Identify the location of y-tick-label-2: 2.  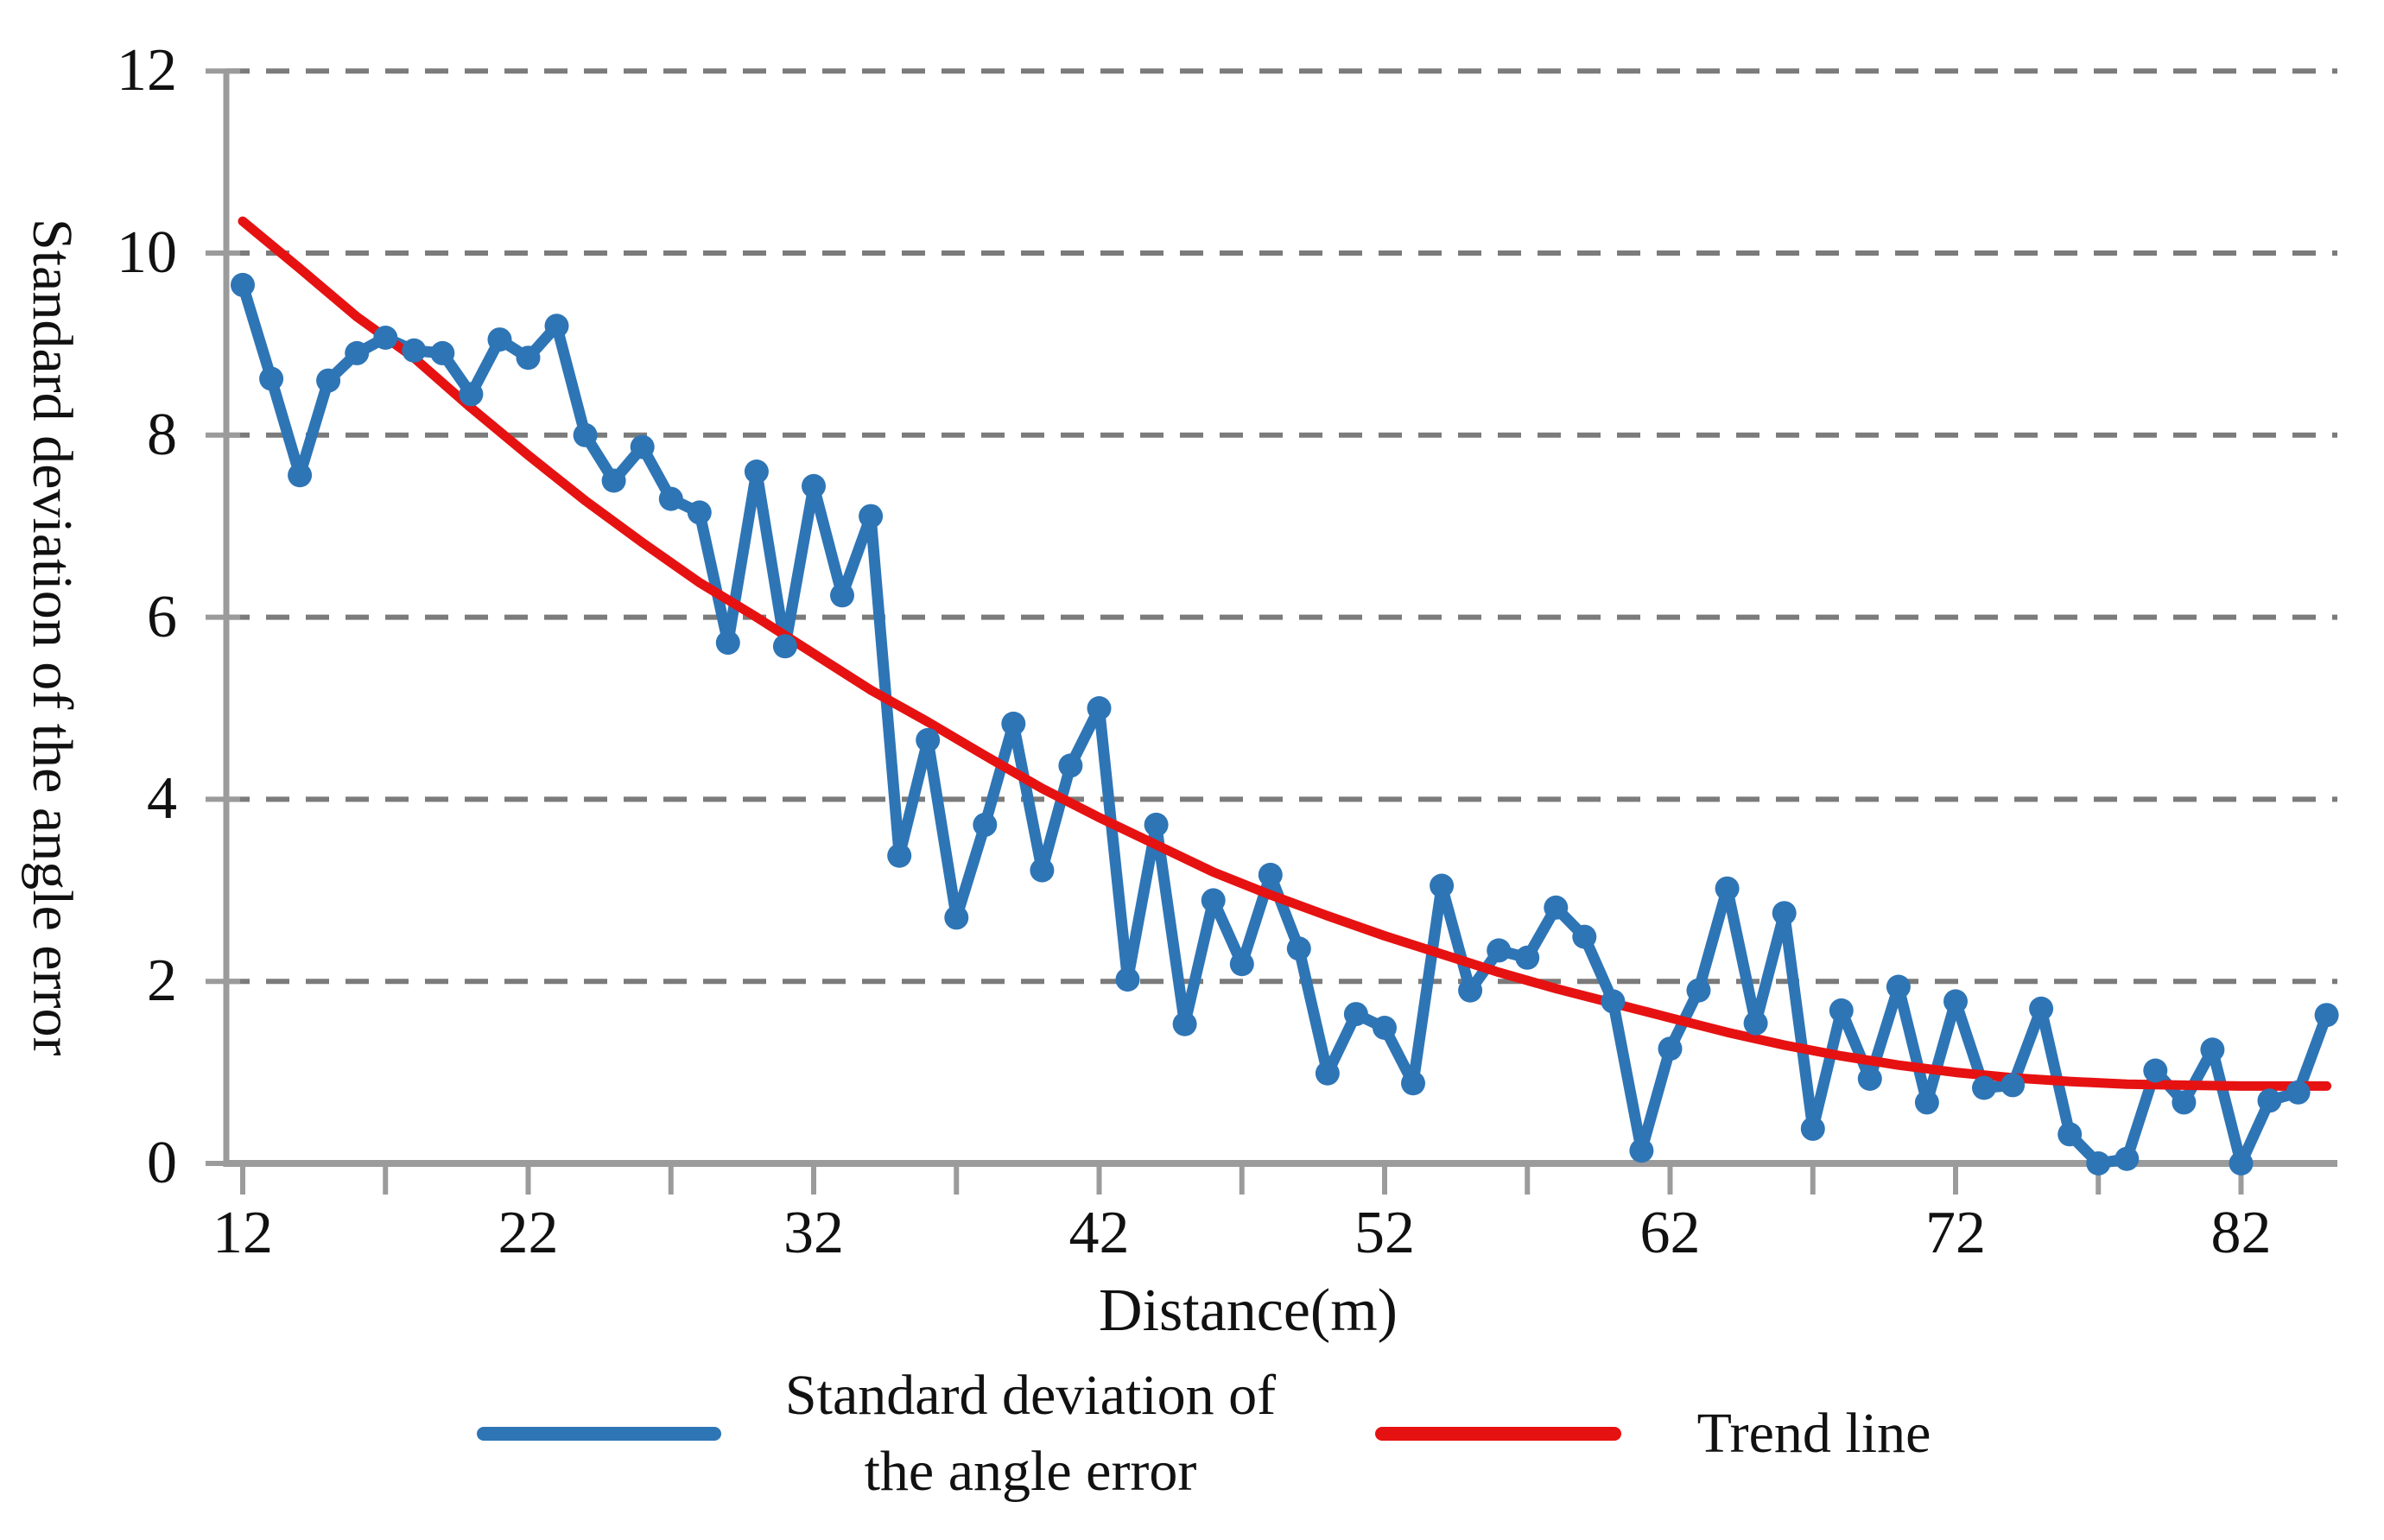
(162, 981).